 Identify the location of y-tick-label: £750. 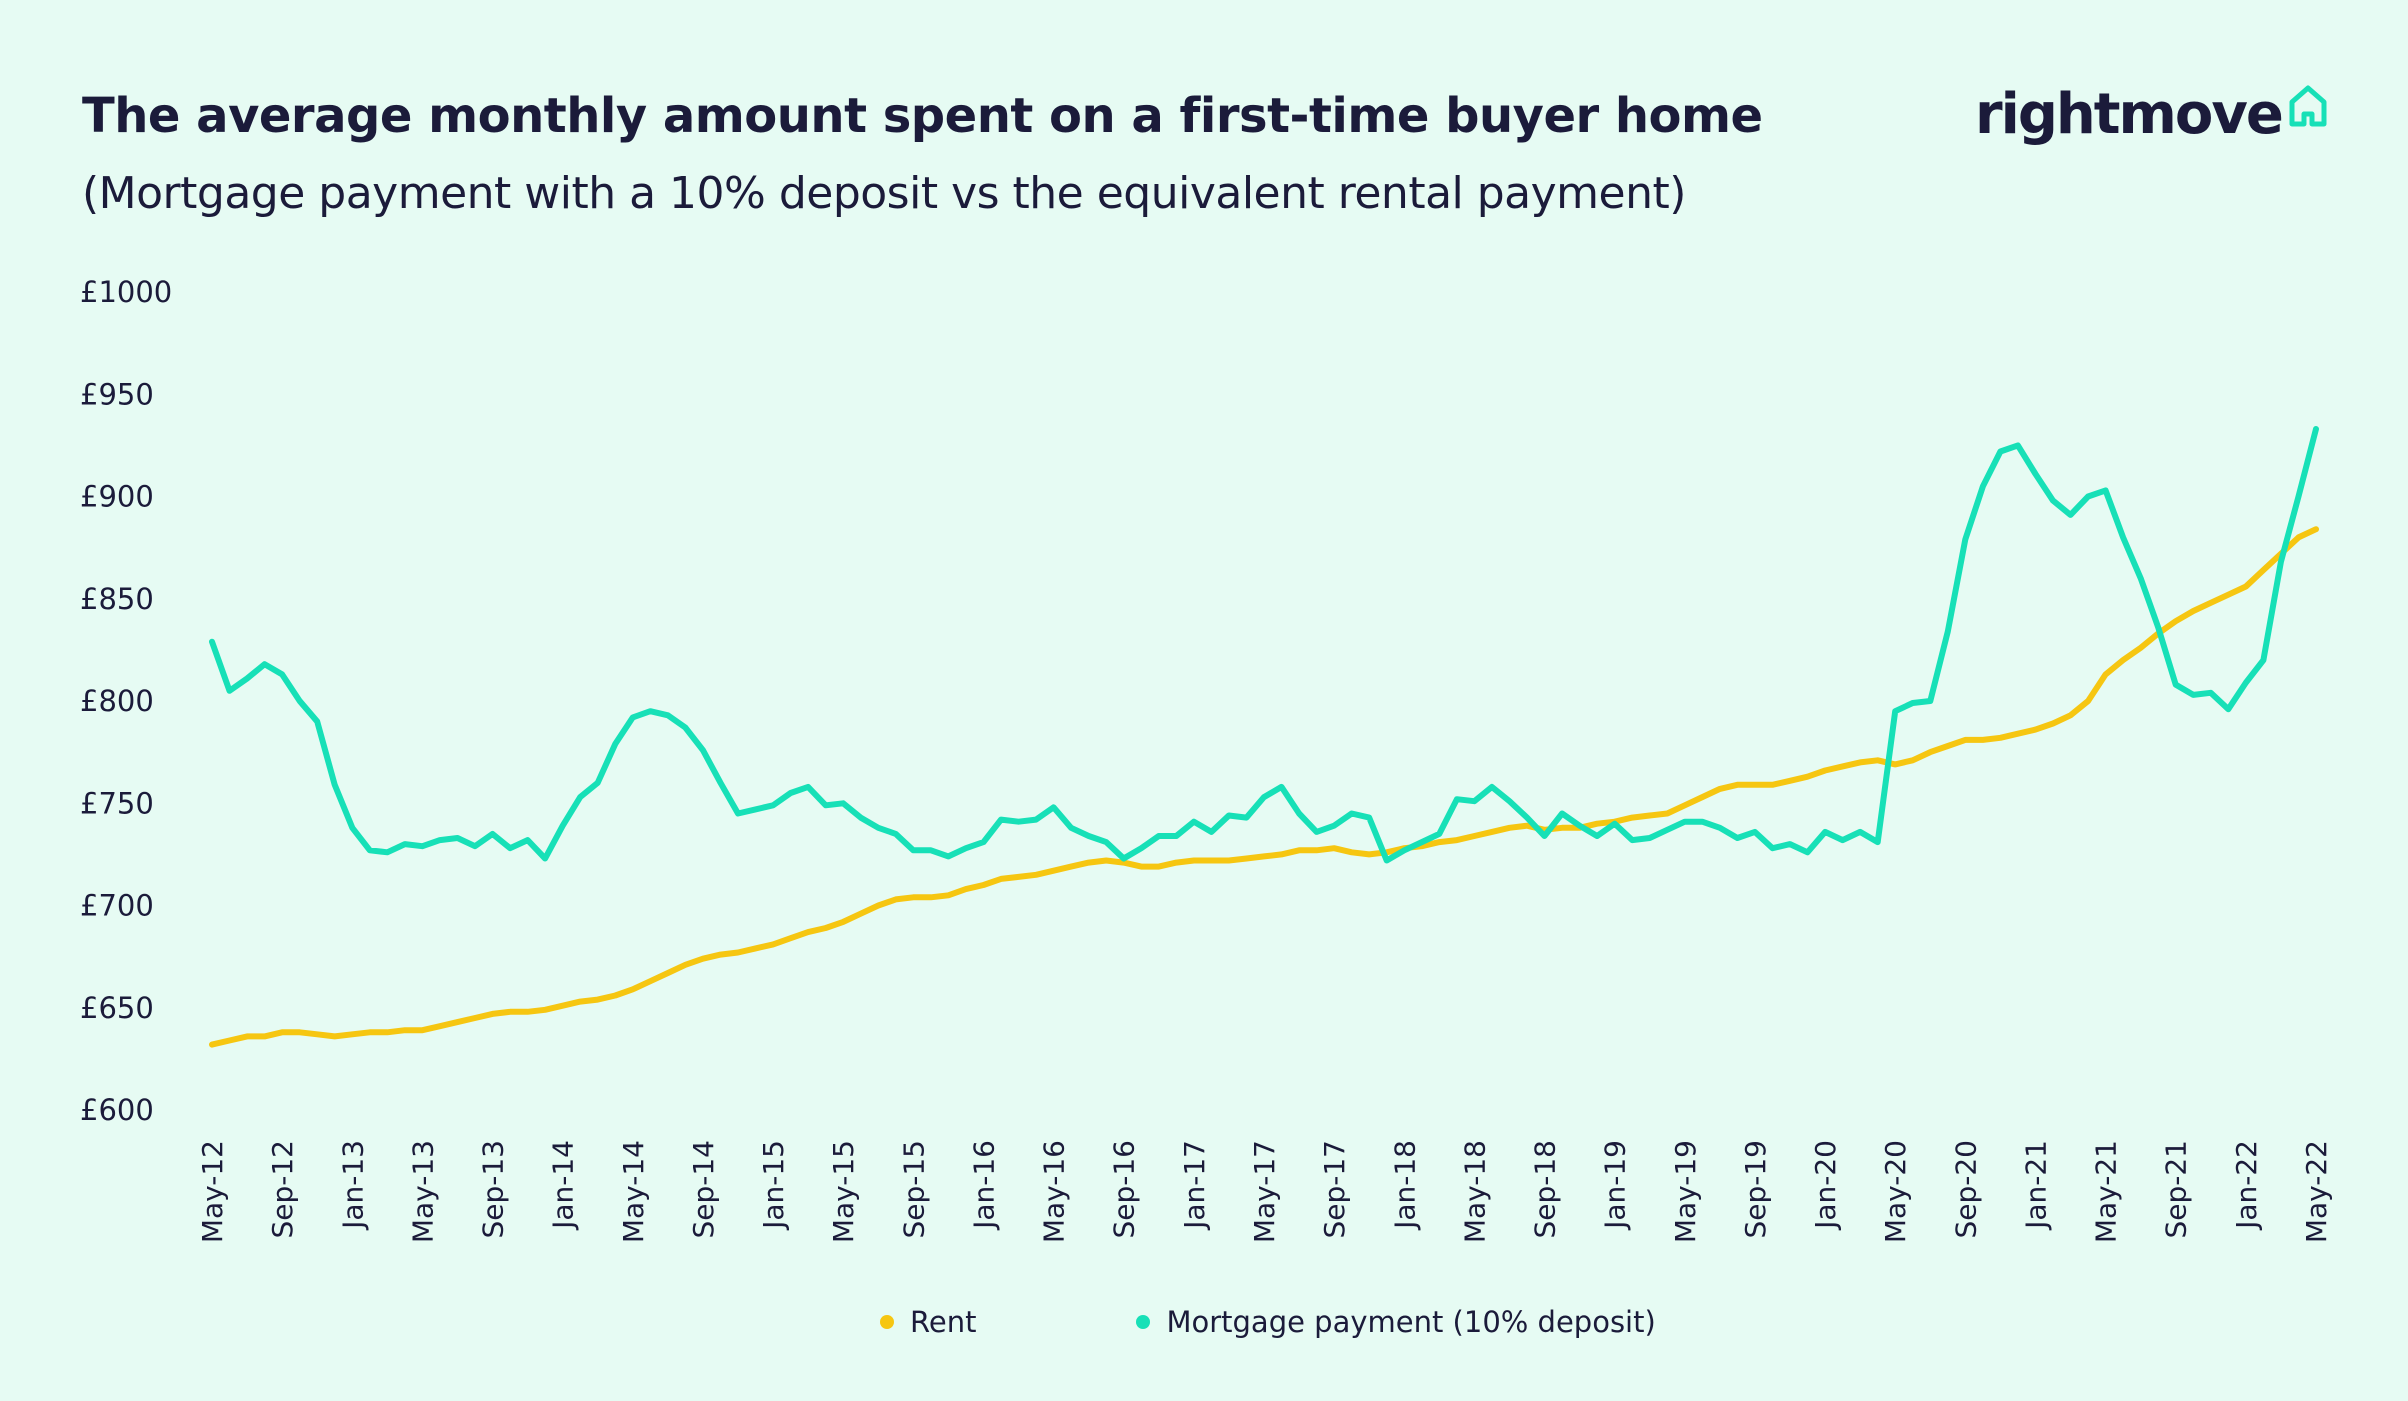
(117, 803).